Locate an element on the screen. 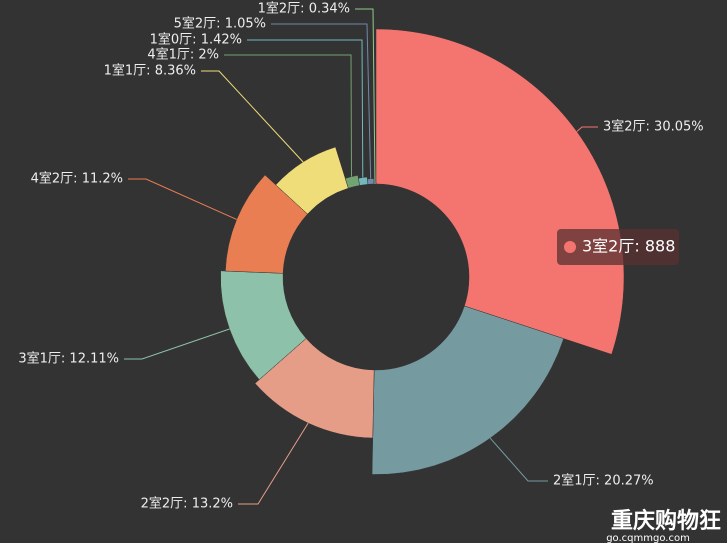  slice-label: 1室1厅: 8.36% is located at coordinates (150, 71).